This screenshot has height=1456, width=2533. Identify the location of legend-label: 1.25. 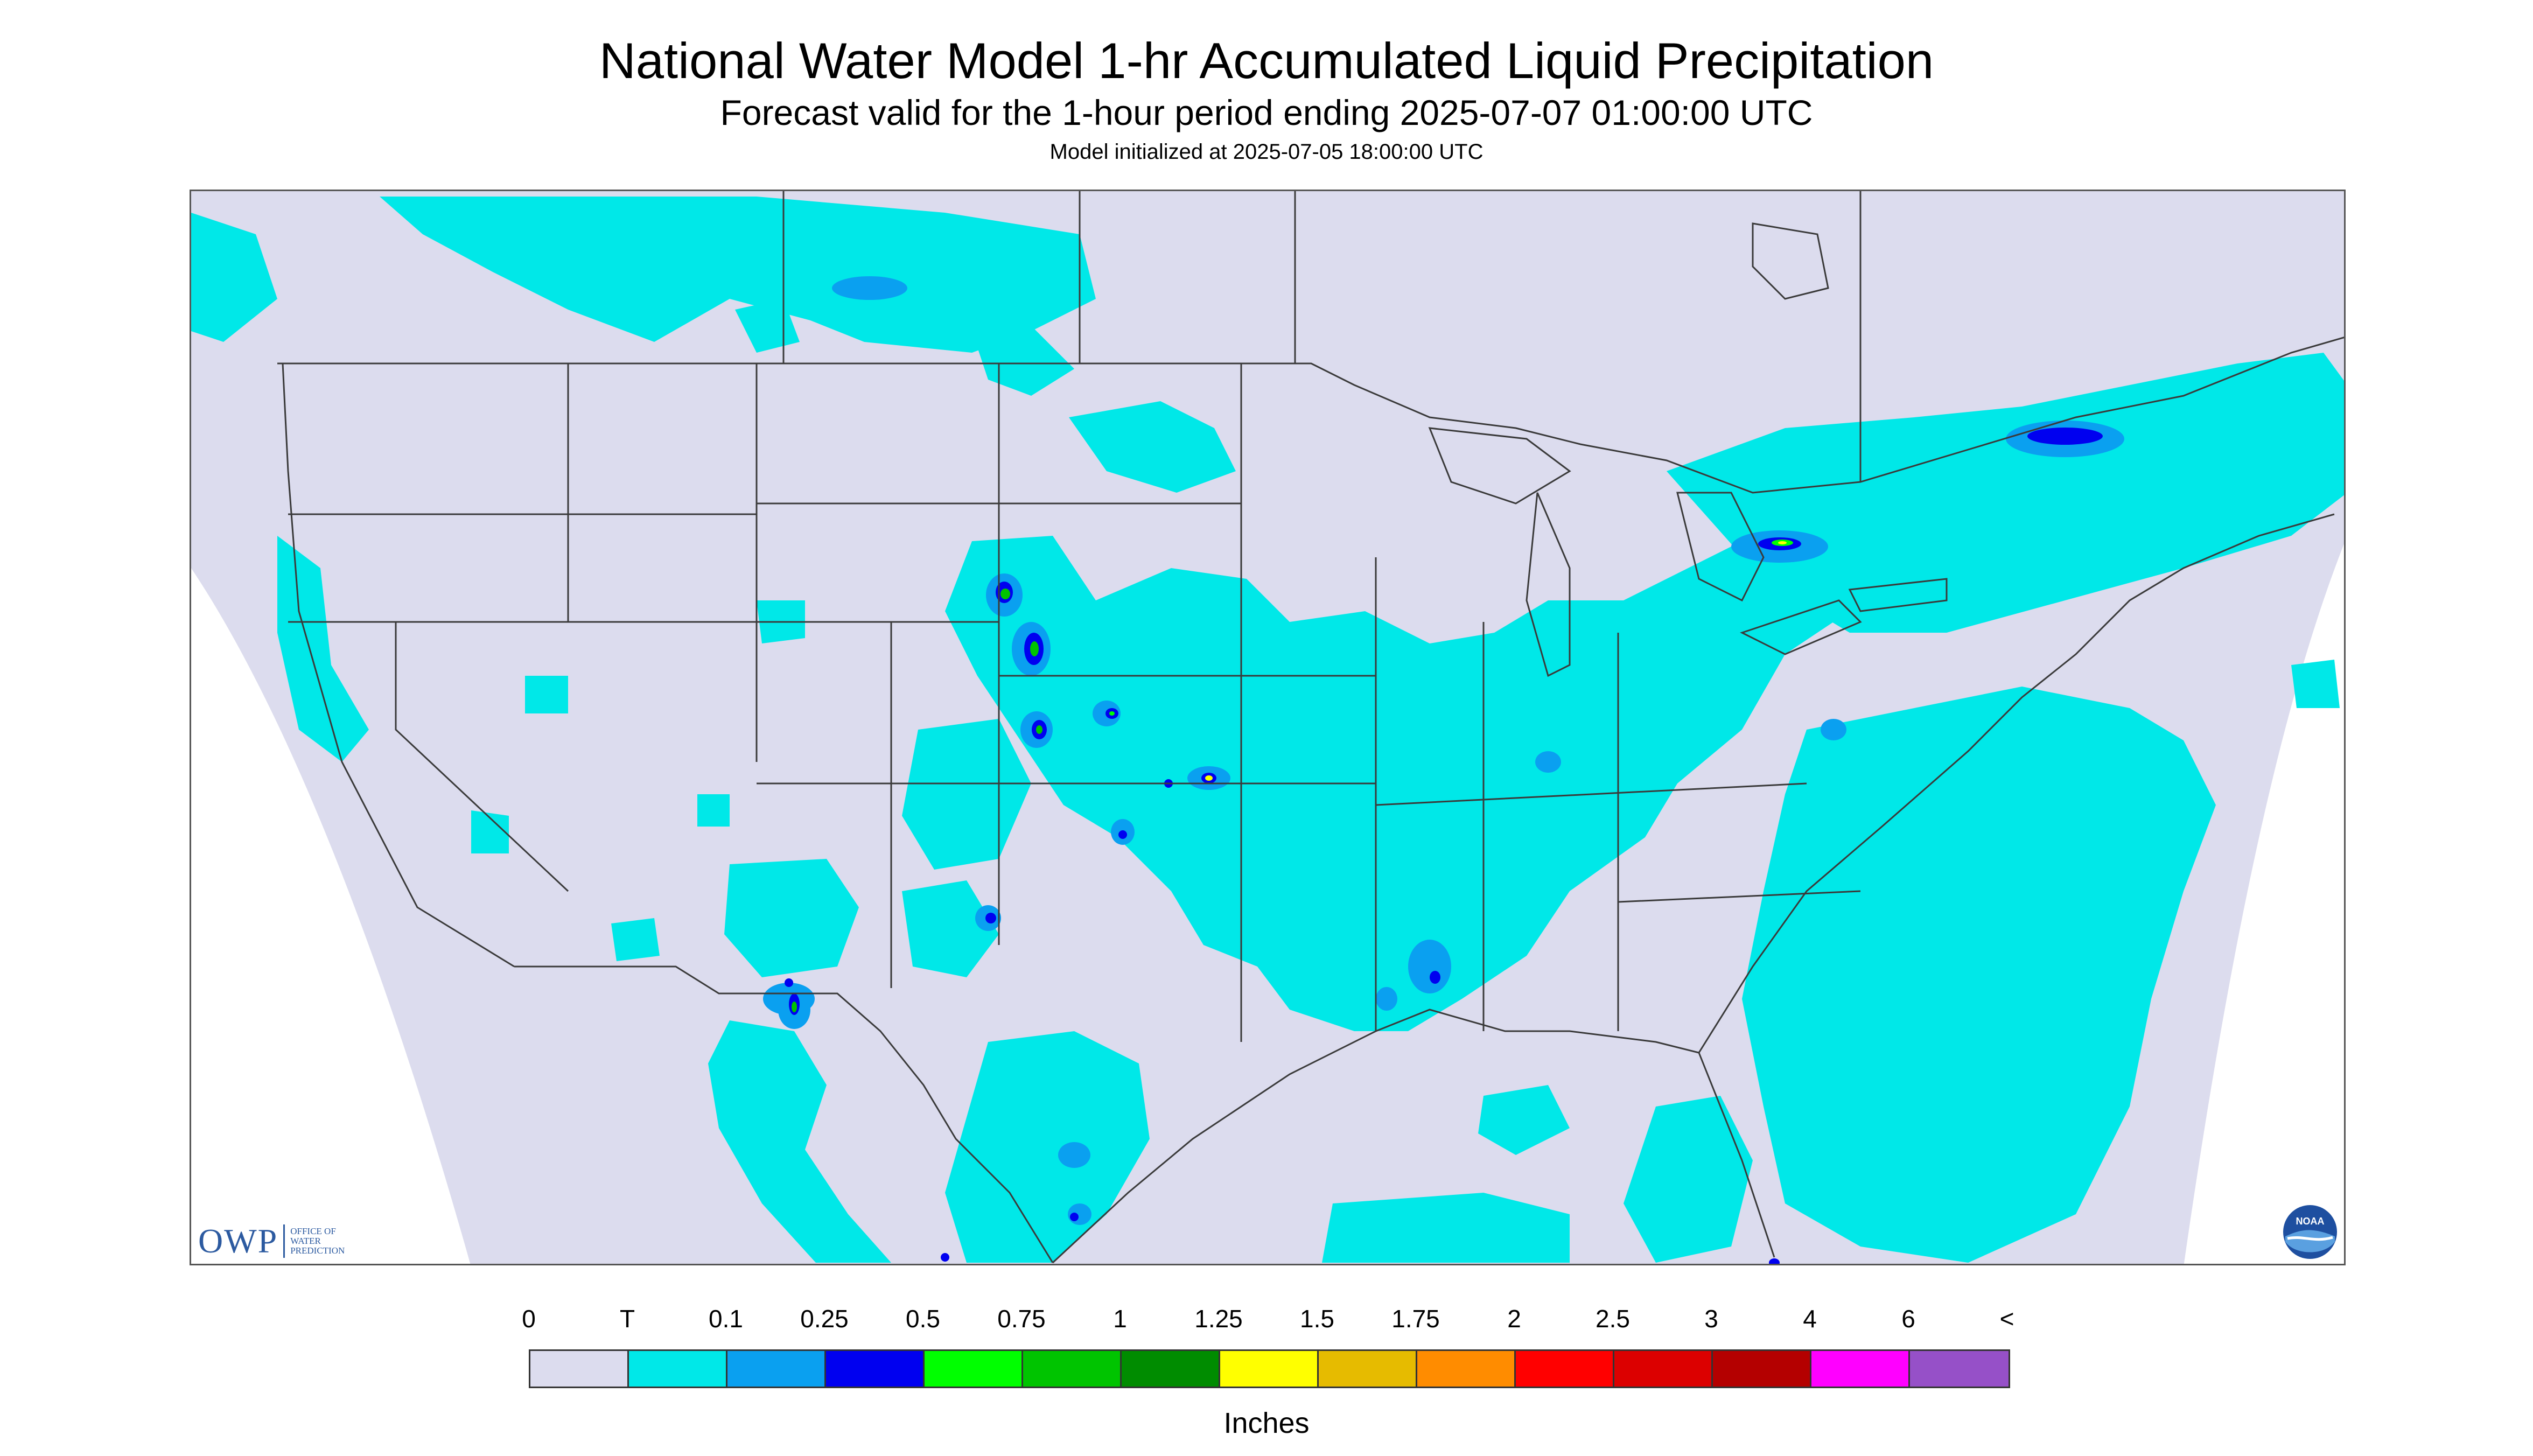
(1218, 1319).